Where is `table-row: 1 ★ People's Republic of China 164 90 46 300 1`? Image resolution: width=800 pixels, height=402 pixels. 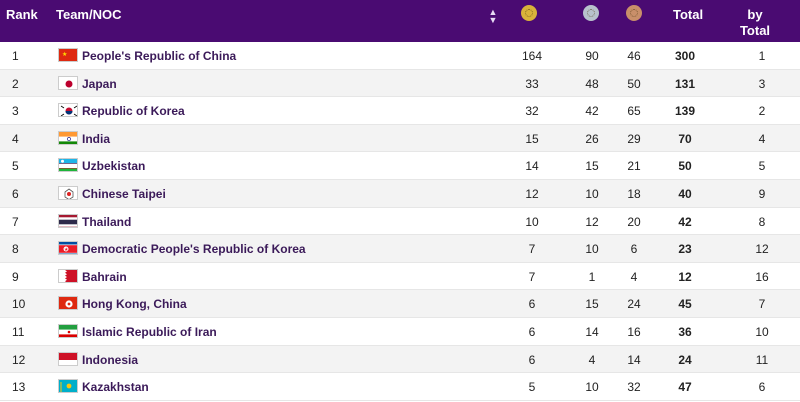
table-row: 1 ★ People's Republic of China 164 90 46 300 1 is located at coordinates (400, 56).